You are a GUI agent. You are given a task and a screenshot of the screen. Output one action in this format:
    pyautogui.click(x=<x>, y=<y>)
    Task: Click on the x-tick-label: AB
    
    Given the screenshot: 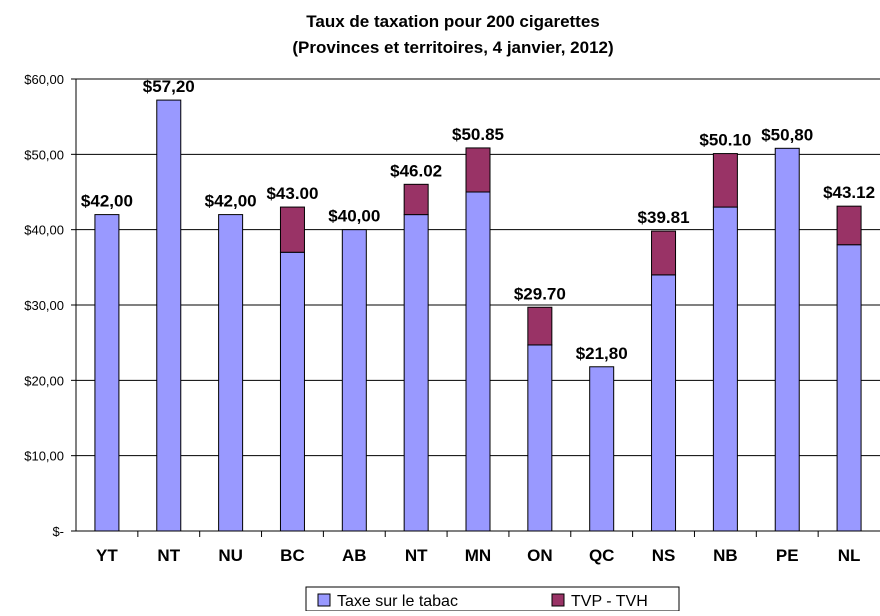 What is the action you would take?
    pyautogui.click(x=354, y=555)
    